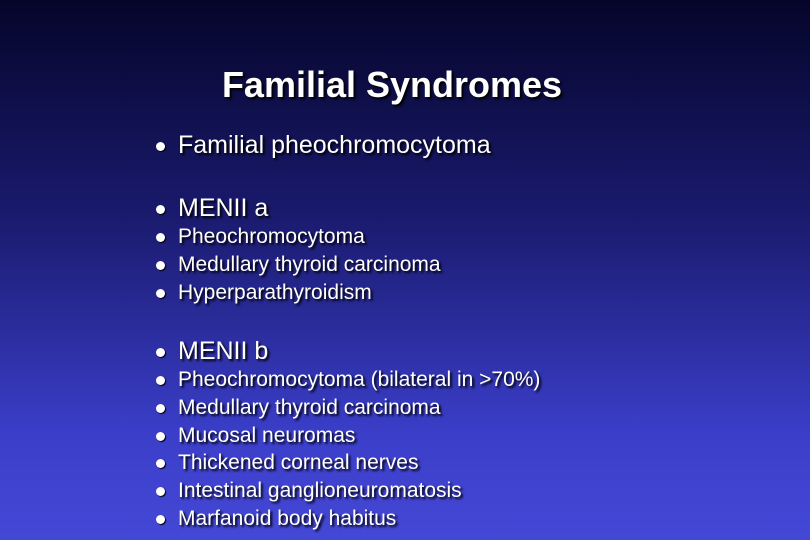 The height and width of the screenshot is (540, 810). What do you see at coordinates (309, 491) in the screenshot?
I see `list-item: Intestinal ganglioneuromatosis` at bounding box center [309, 491].